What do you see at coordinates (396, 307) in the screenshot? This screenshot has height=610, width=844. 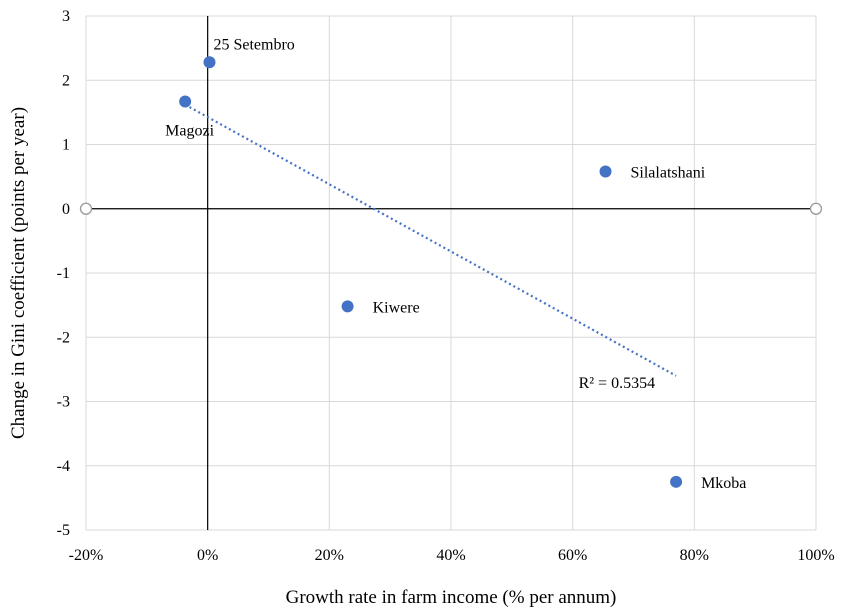 I see `data-point-label: Kiwere` at bounding box center [396, 307].